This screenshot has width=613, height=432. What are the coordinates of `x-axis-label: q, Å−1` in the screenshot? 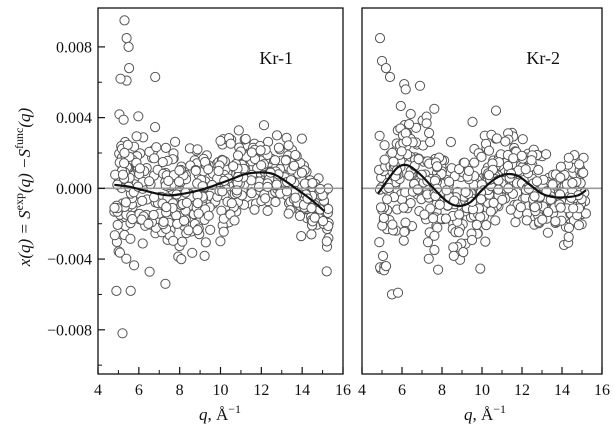 It's located at (220, 413).